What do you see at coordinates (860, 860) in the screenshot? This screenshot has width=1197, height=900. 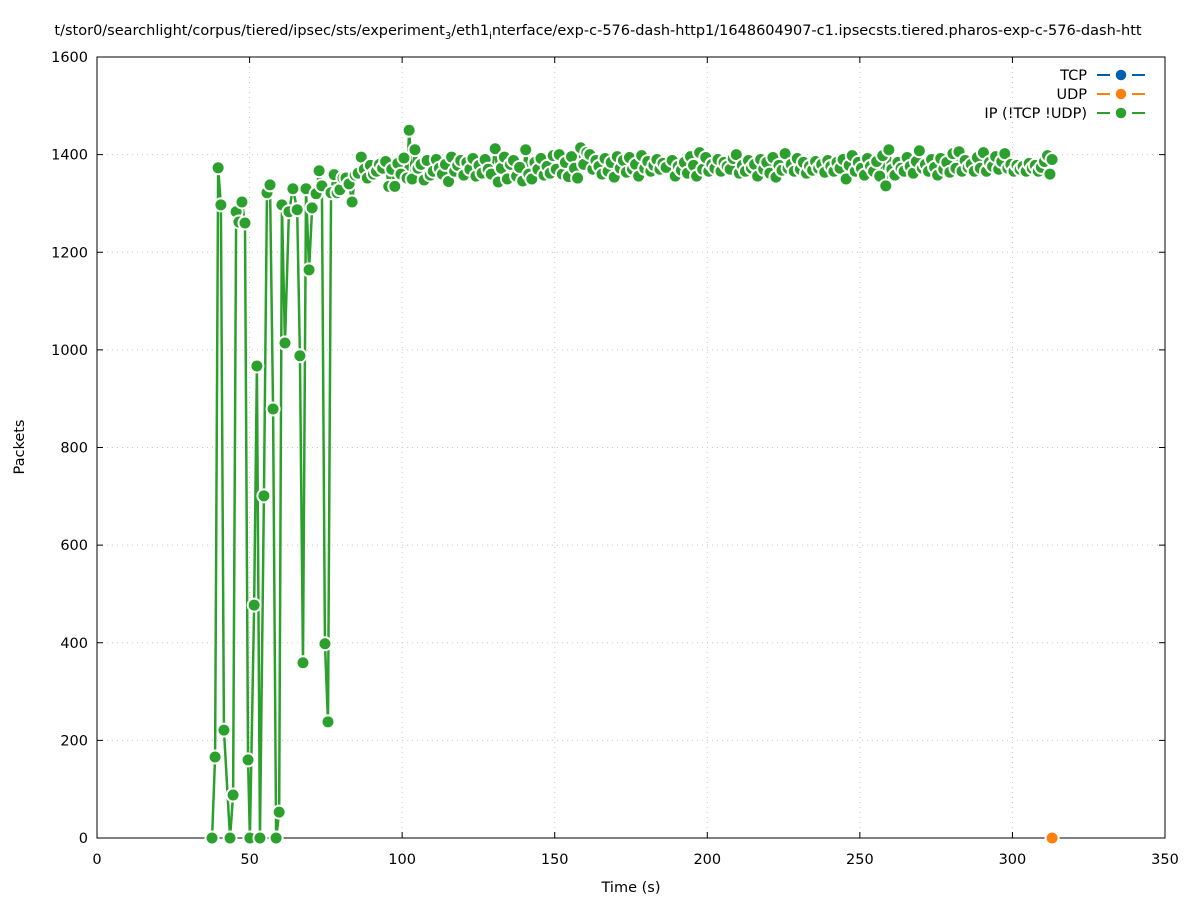 I see `x-tick-label: 250` at bounding box center [860, 860].